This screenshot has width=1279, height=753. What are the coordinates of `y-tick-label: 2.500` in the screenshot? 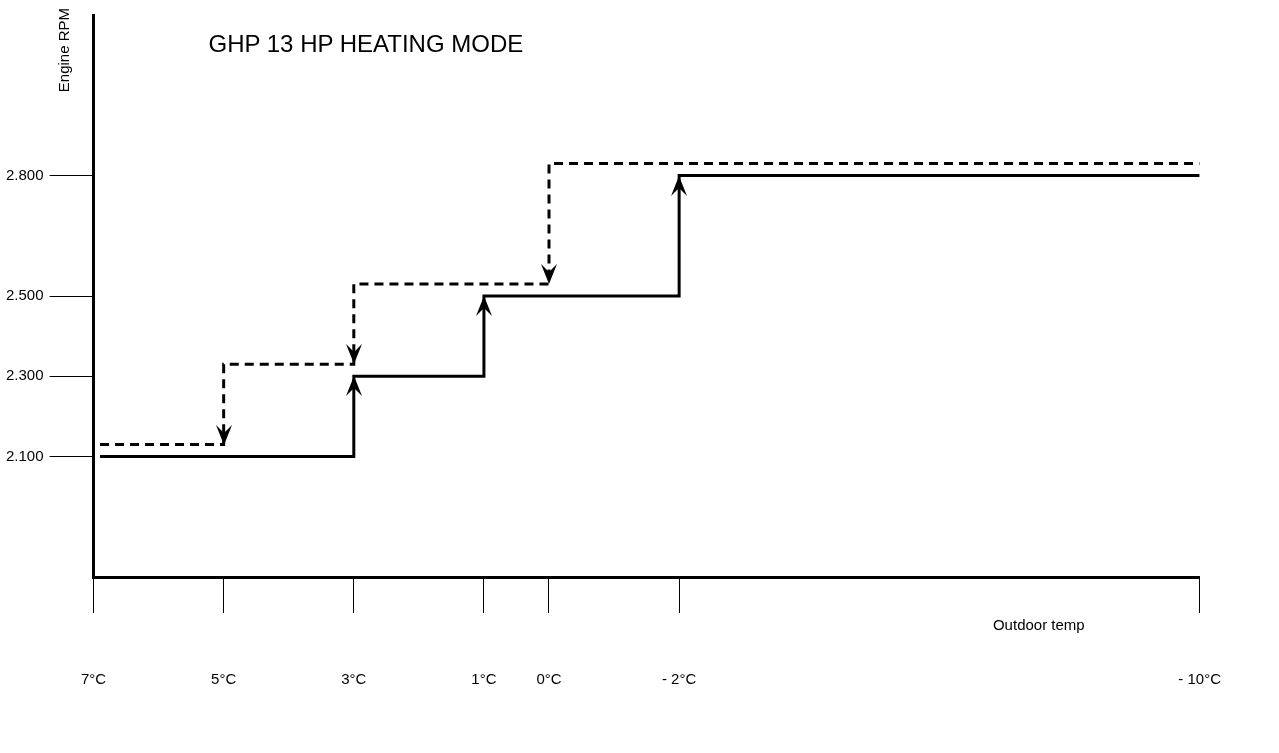 It's located at (24, 295).